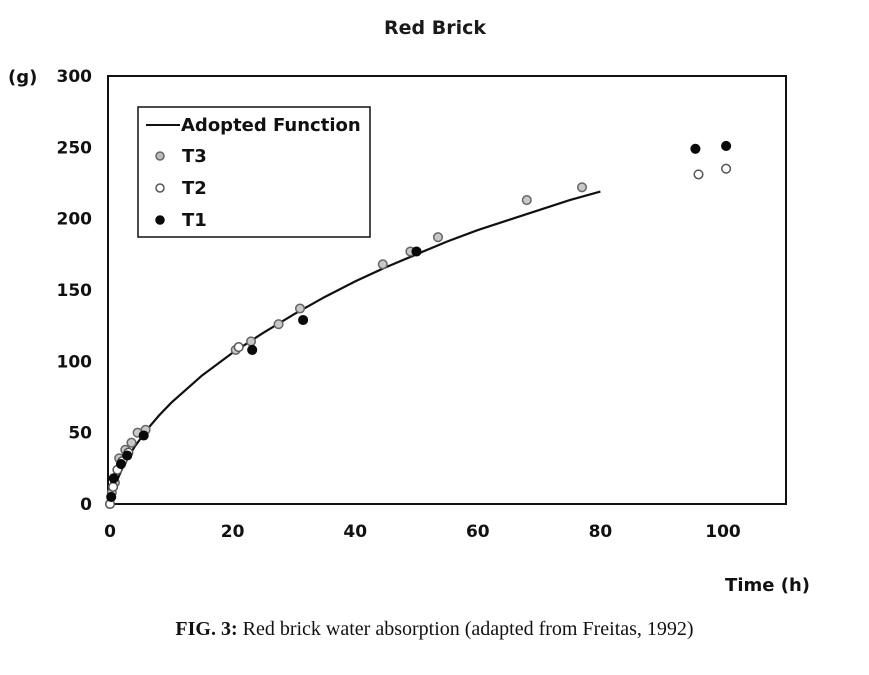 The height and width of the screenshot is (675, 869). What do you see at coordinates (767, 585) in the screenshot?
I see `x-axis-label: Time (h)` at bounding box center [767, 585].